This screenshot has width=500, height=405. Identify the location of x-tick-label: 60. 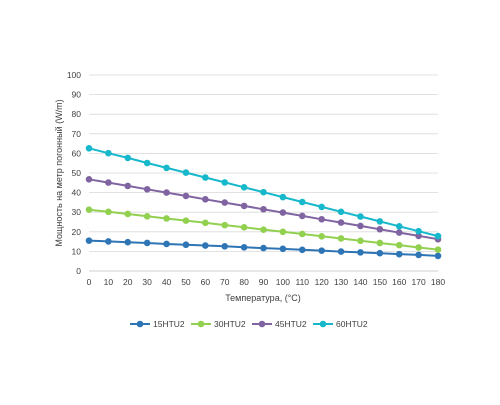
(206, 282).